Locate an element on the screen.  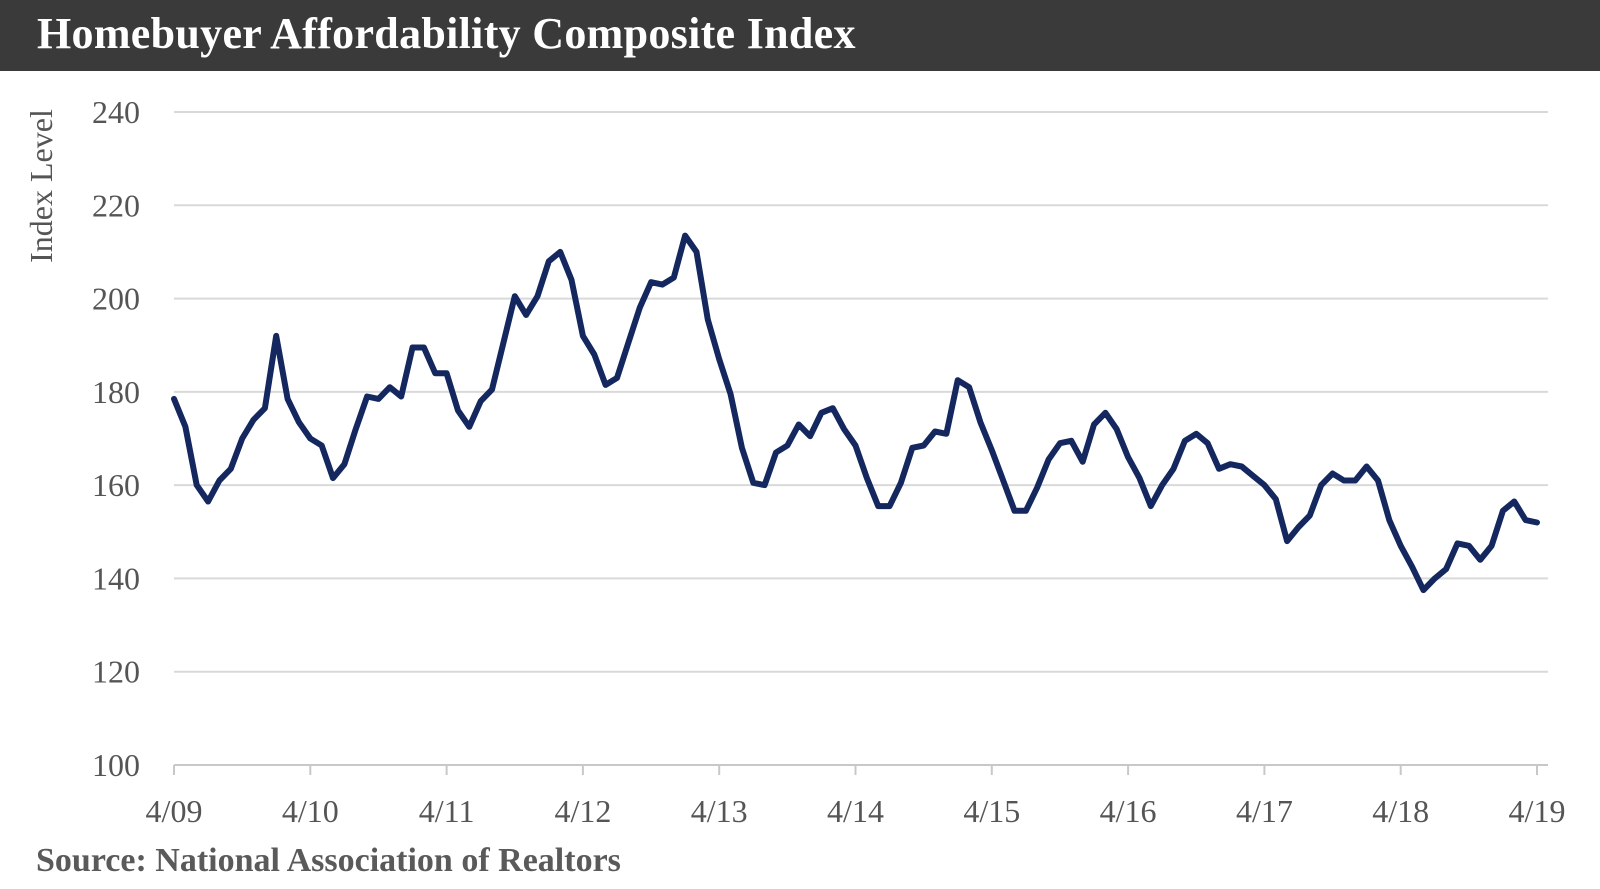
source-note: Source: National Association of Realtors is located at coordinates (328, 860).